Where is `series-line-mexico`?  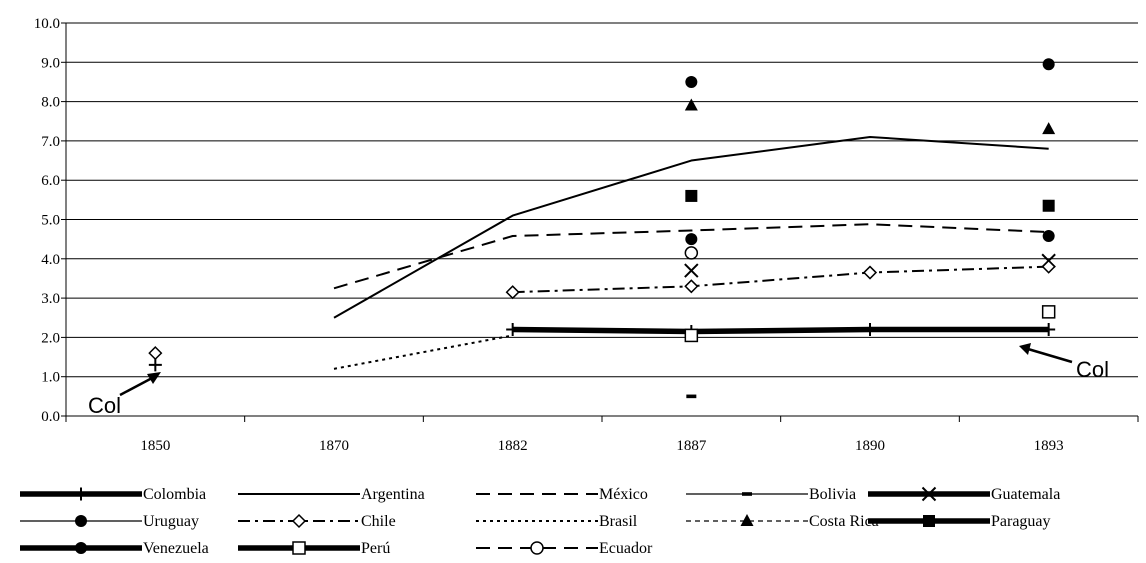
series-line-mexico is located at coordinates (691, 256).